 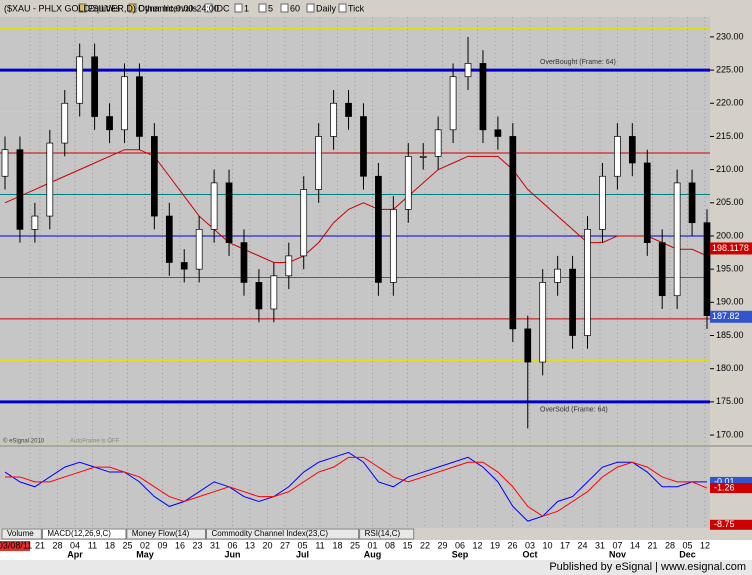 What do you see at coordinates (168, 8) in the screenshot?
I see `toolbar-item: Other Intervals` at bounding box center [168, 8].